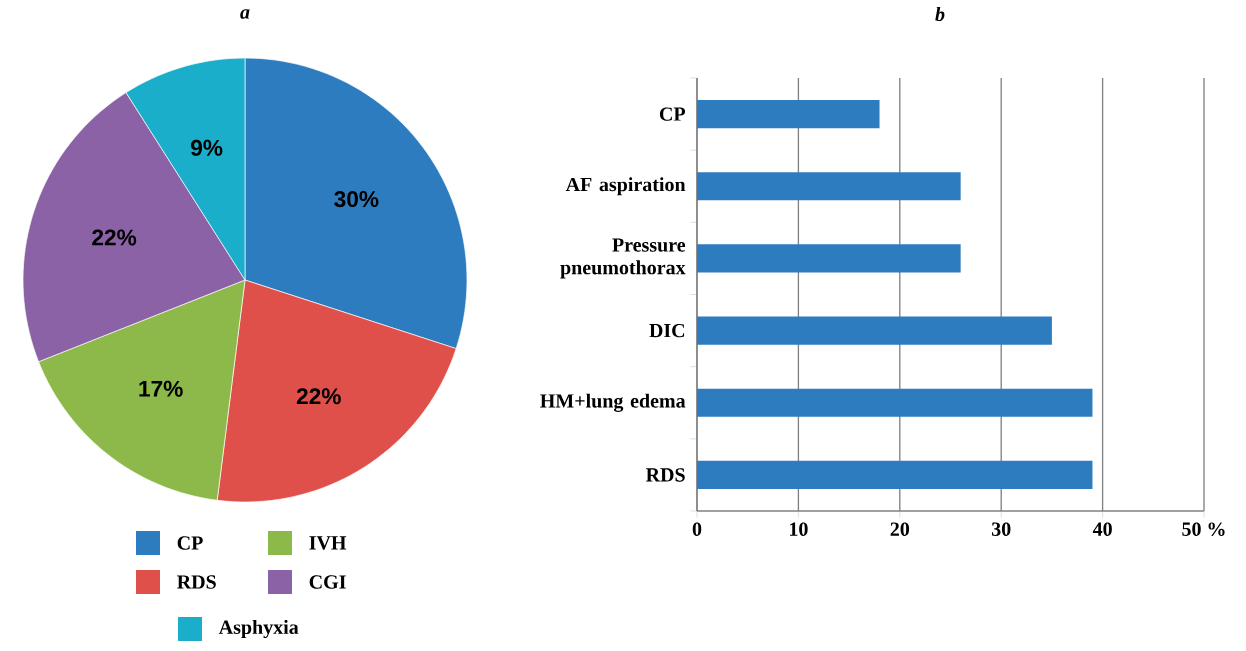  I want to click on data-label: 17%, so click(161, 388).